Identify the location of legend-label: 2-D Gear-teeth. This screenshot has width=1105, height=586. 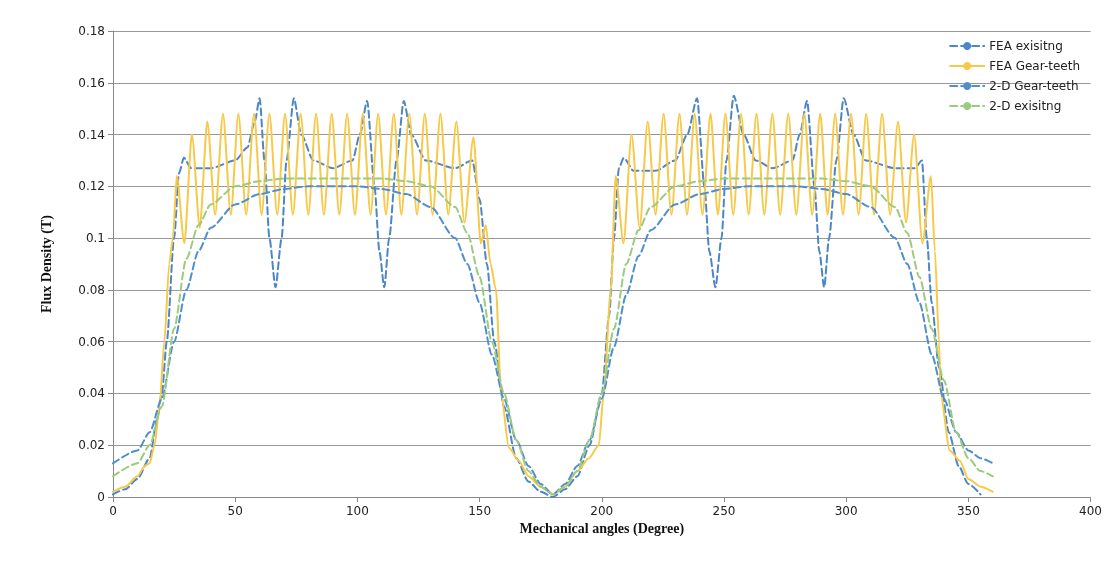
(1034, 86).